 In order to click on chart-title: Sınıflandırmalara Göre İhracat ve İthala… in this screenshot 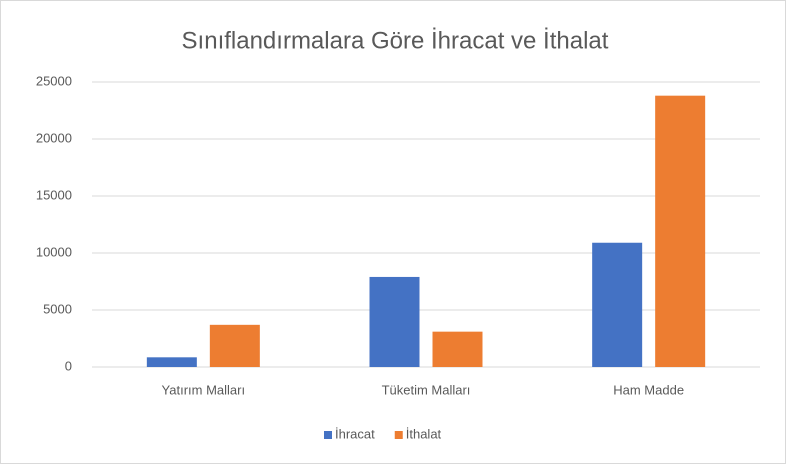, I will do `click(395, 40)`.